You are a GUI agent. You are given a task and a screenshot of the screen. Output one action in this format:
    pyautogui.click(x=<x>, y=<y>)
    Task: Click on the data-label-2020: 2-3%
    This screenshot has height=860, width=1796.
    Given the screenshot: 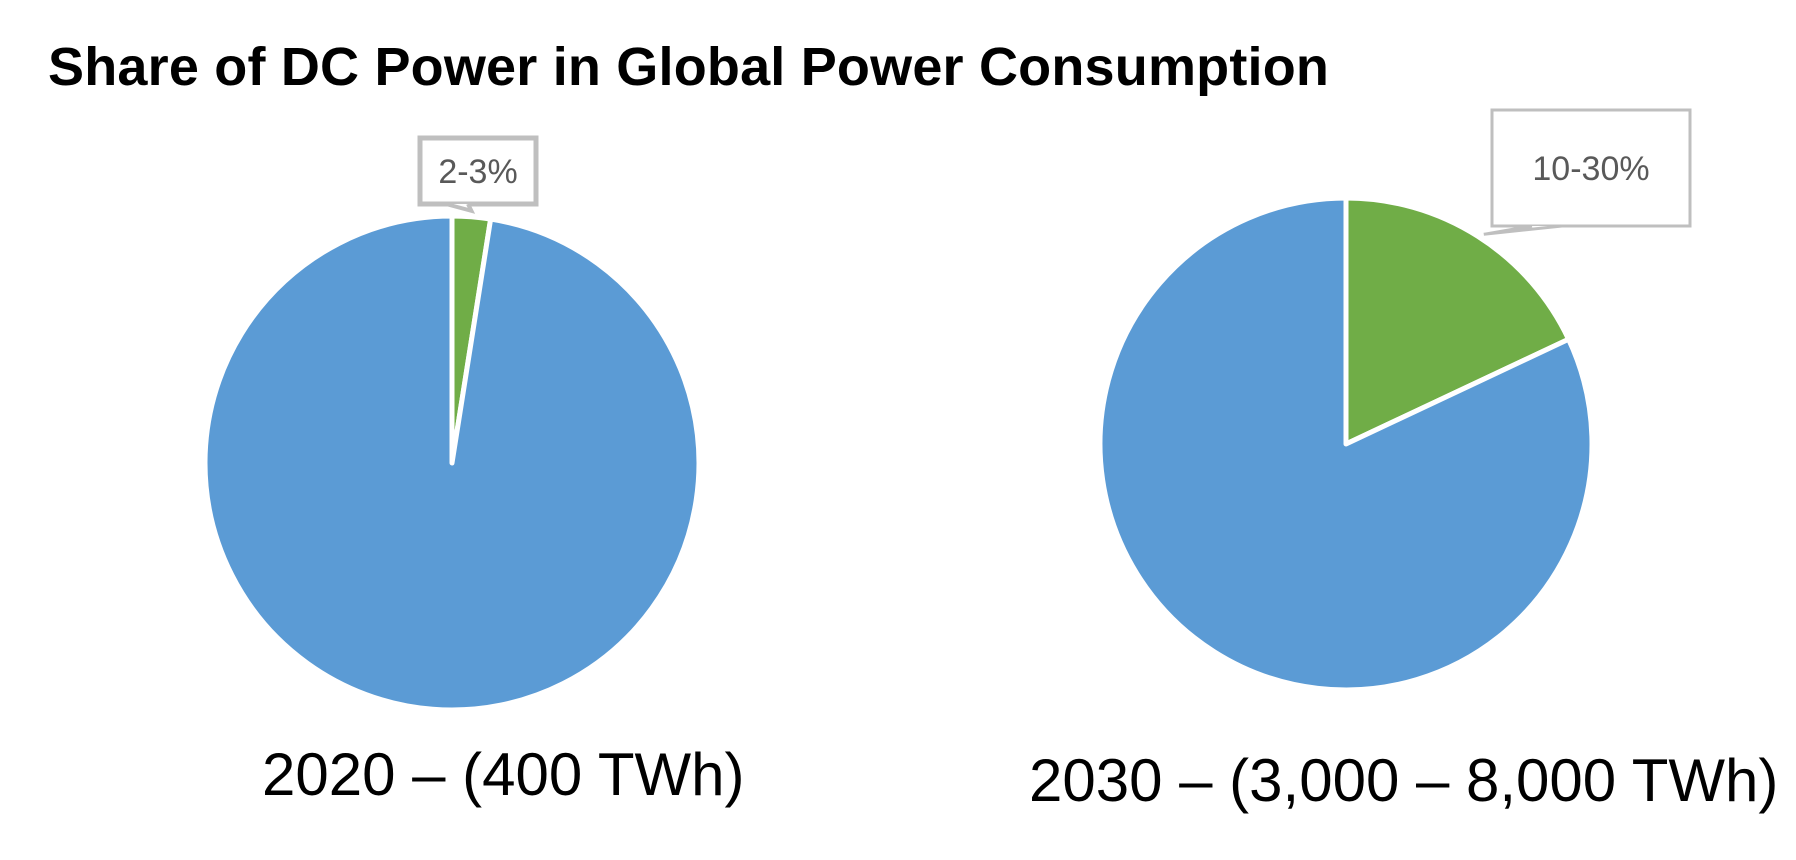 What is the action you would take?
    pyautogui.click(x=477, y=172)
    